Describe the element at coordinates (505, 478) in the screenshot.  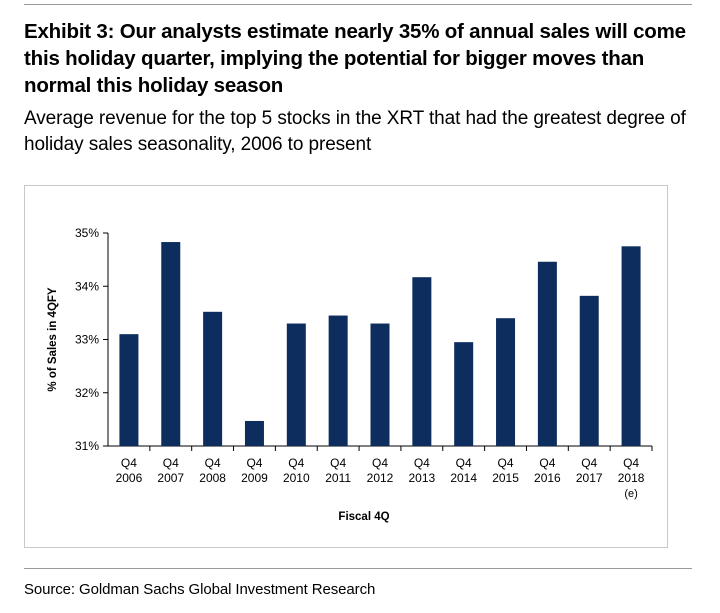
I see `x-tick-label: 2015` at that location.